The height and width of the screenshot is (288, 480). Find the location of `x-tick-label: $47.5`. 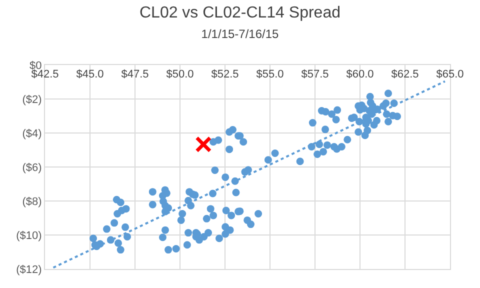

x-tick-label: $47.5 is located at coordinates (135, 74).